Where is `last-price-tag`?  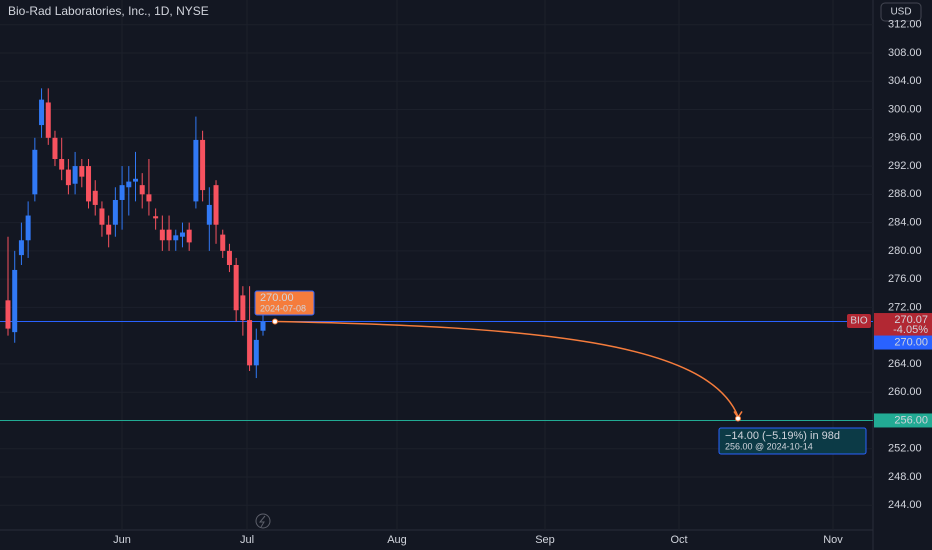
last-price-tag is located at coordinates (903, 325).